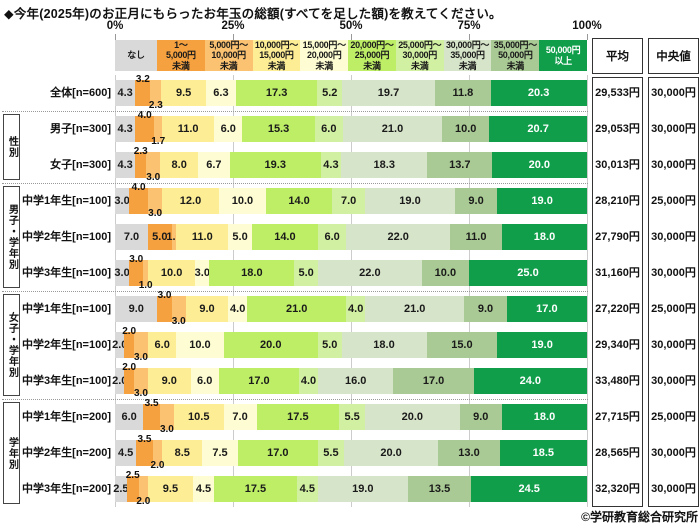 The image size is (700, 531). Describe the element at coordinates (182, 453) in the screenshot. I see `bar-segment: 8.5` at that location.